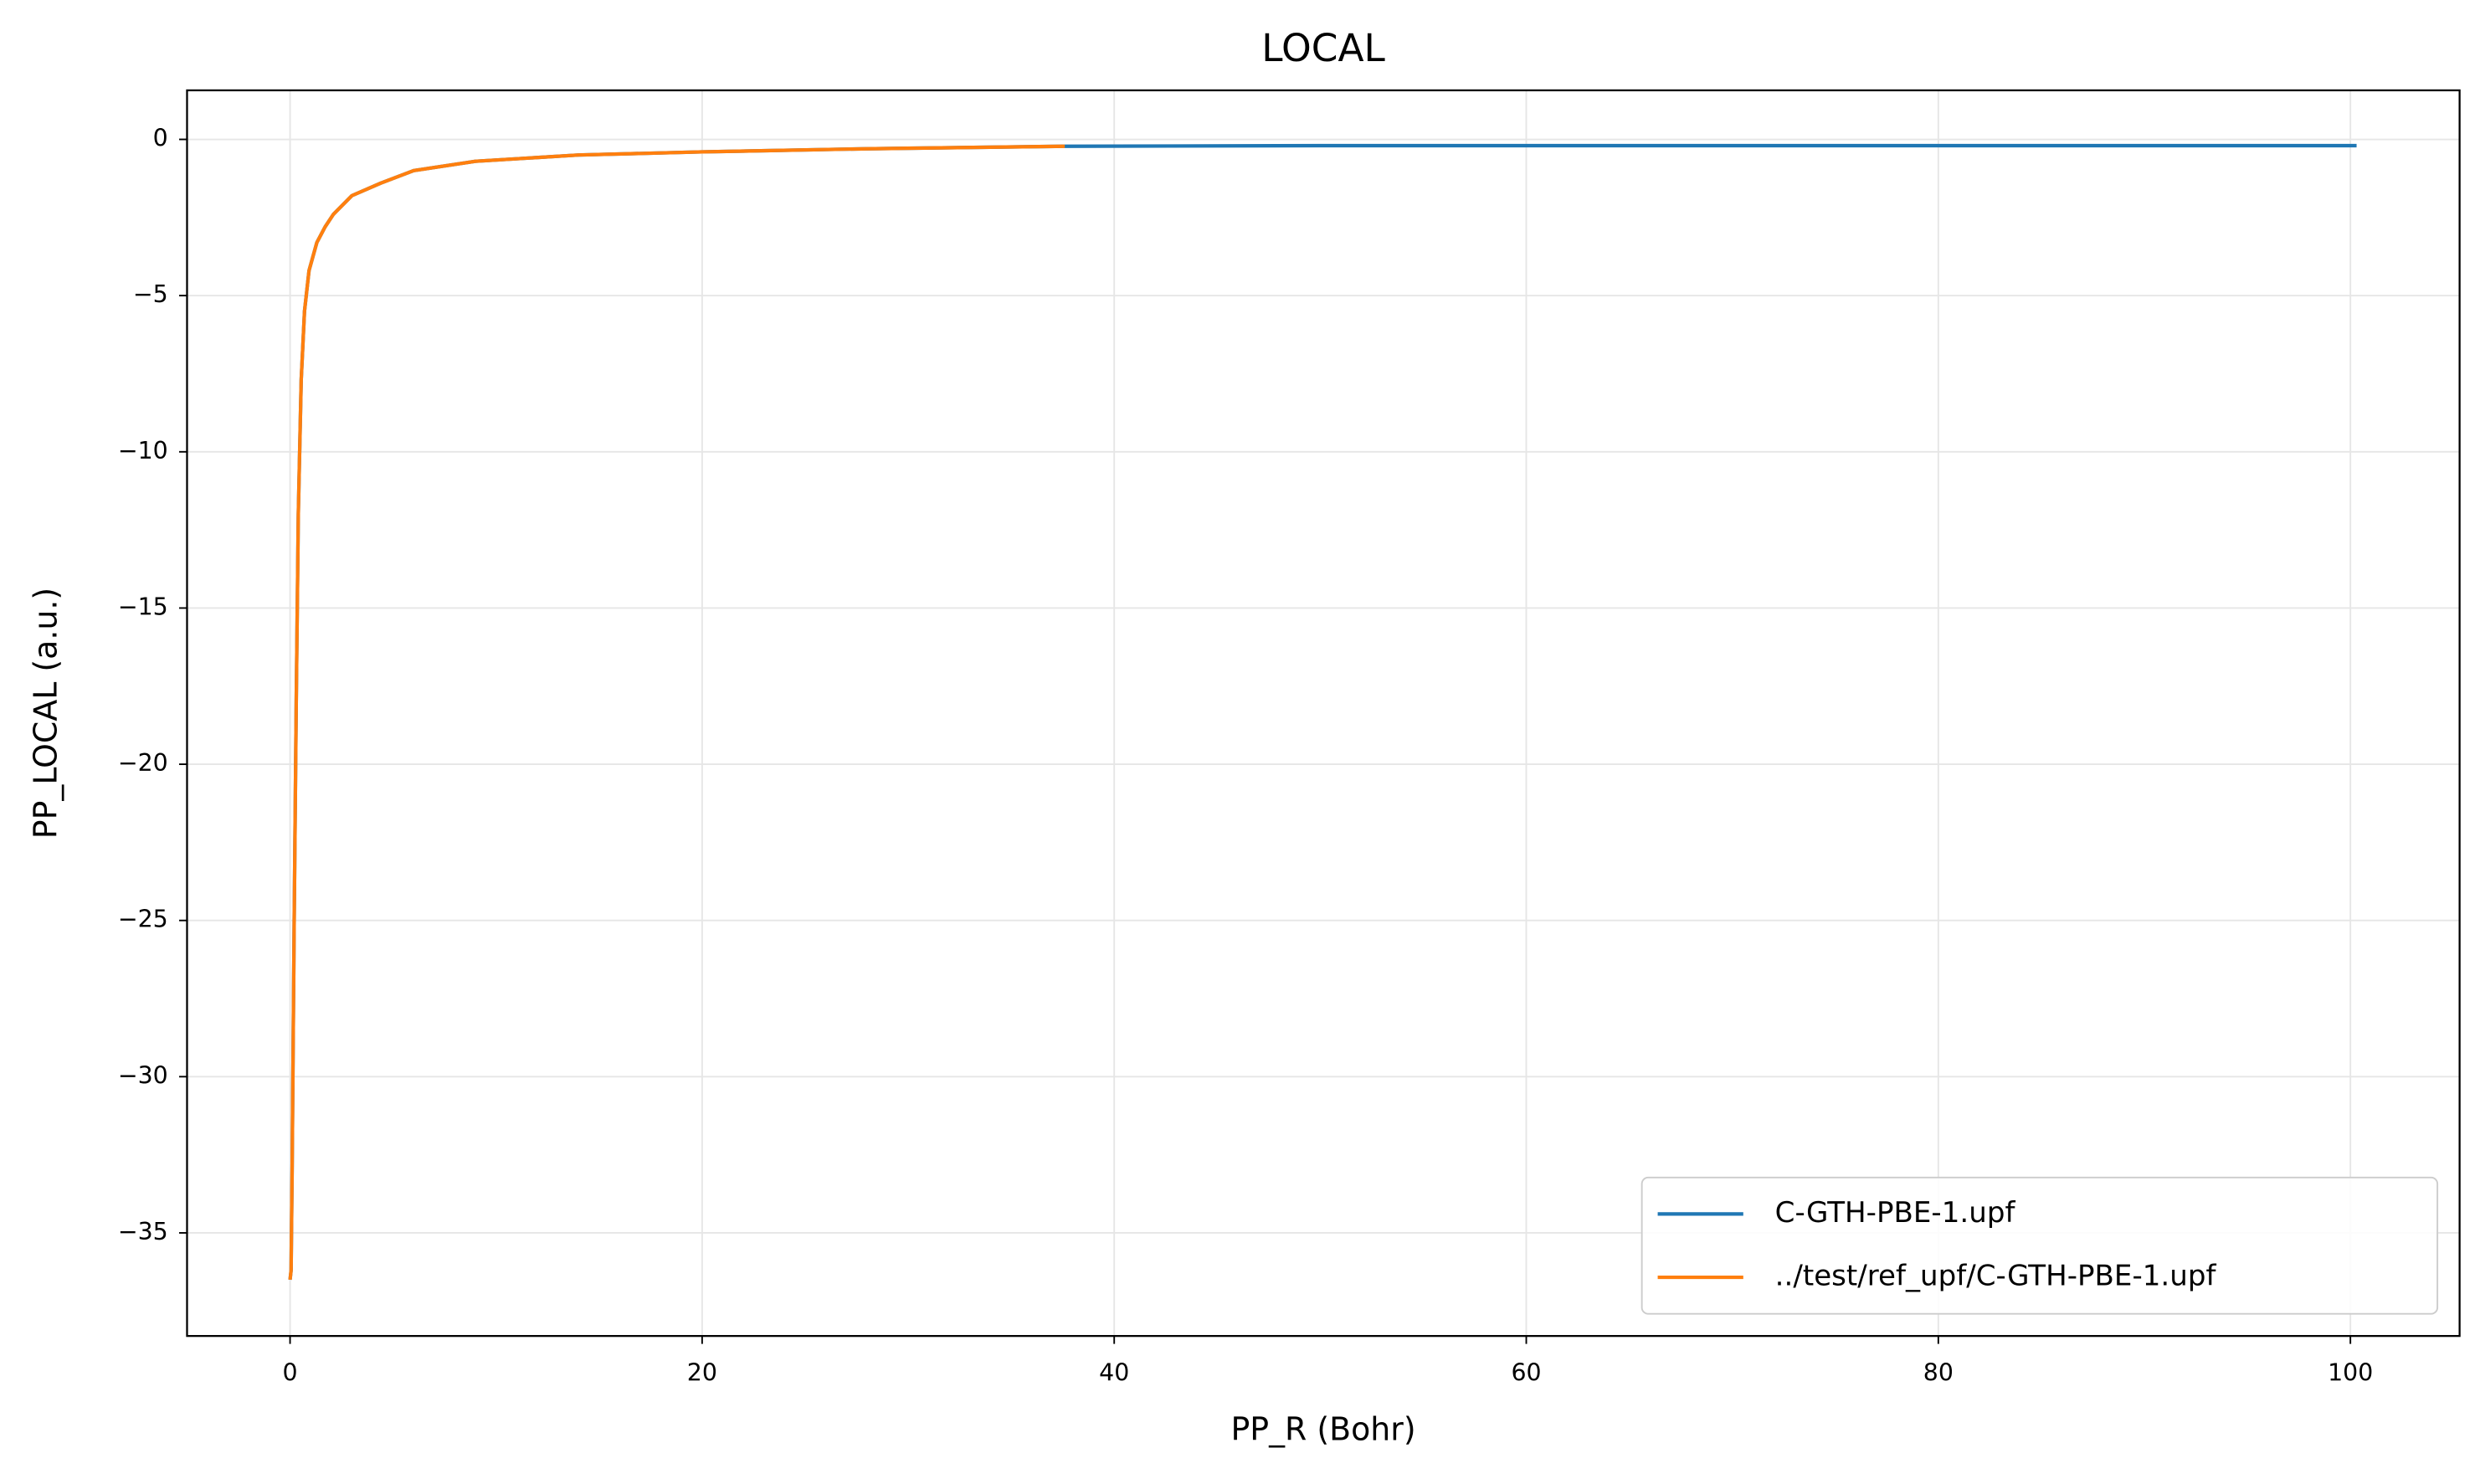 The height and width of the screenshot is (1484, 2485). I want to click on y-tick-label: −30, so click(143, 1075).